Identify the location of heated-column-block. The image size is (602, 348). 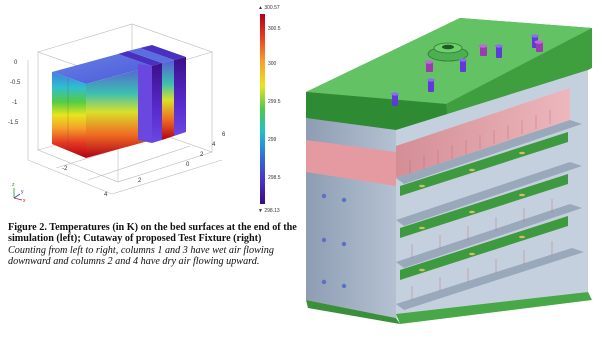
(102, 106).